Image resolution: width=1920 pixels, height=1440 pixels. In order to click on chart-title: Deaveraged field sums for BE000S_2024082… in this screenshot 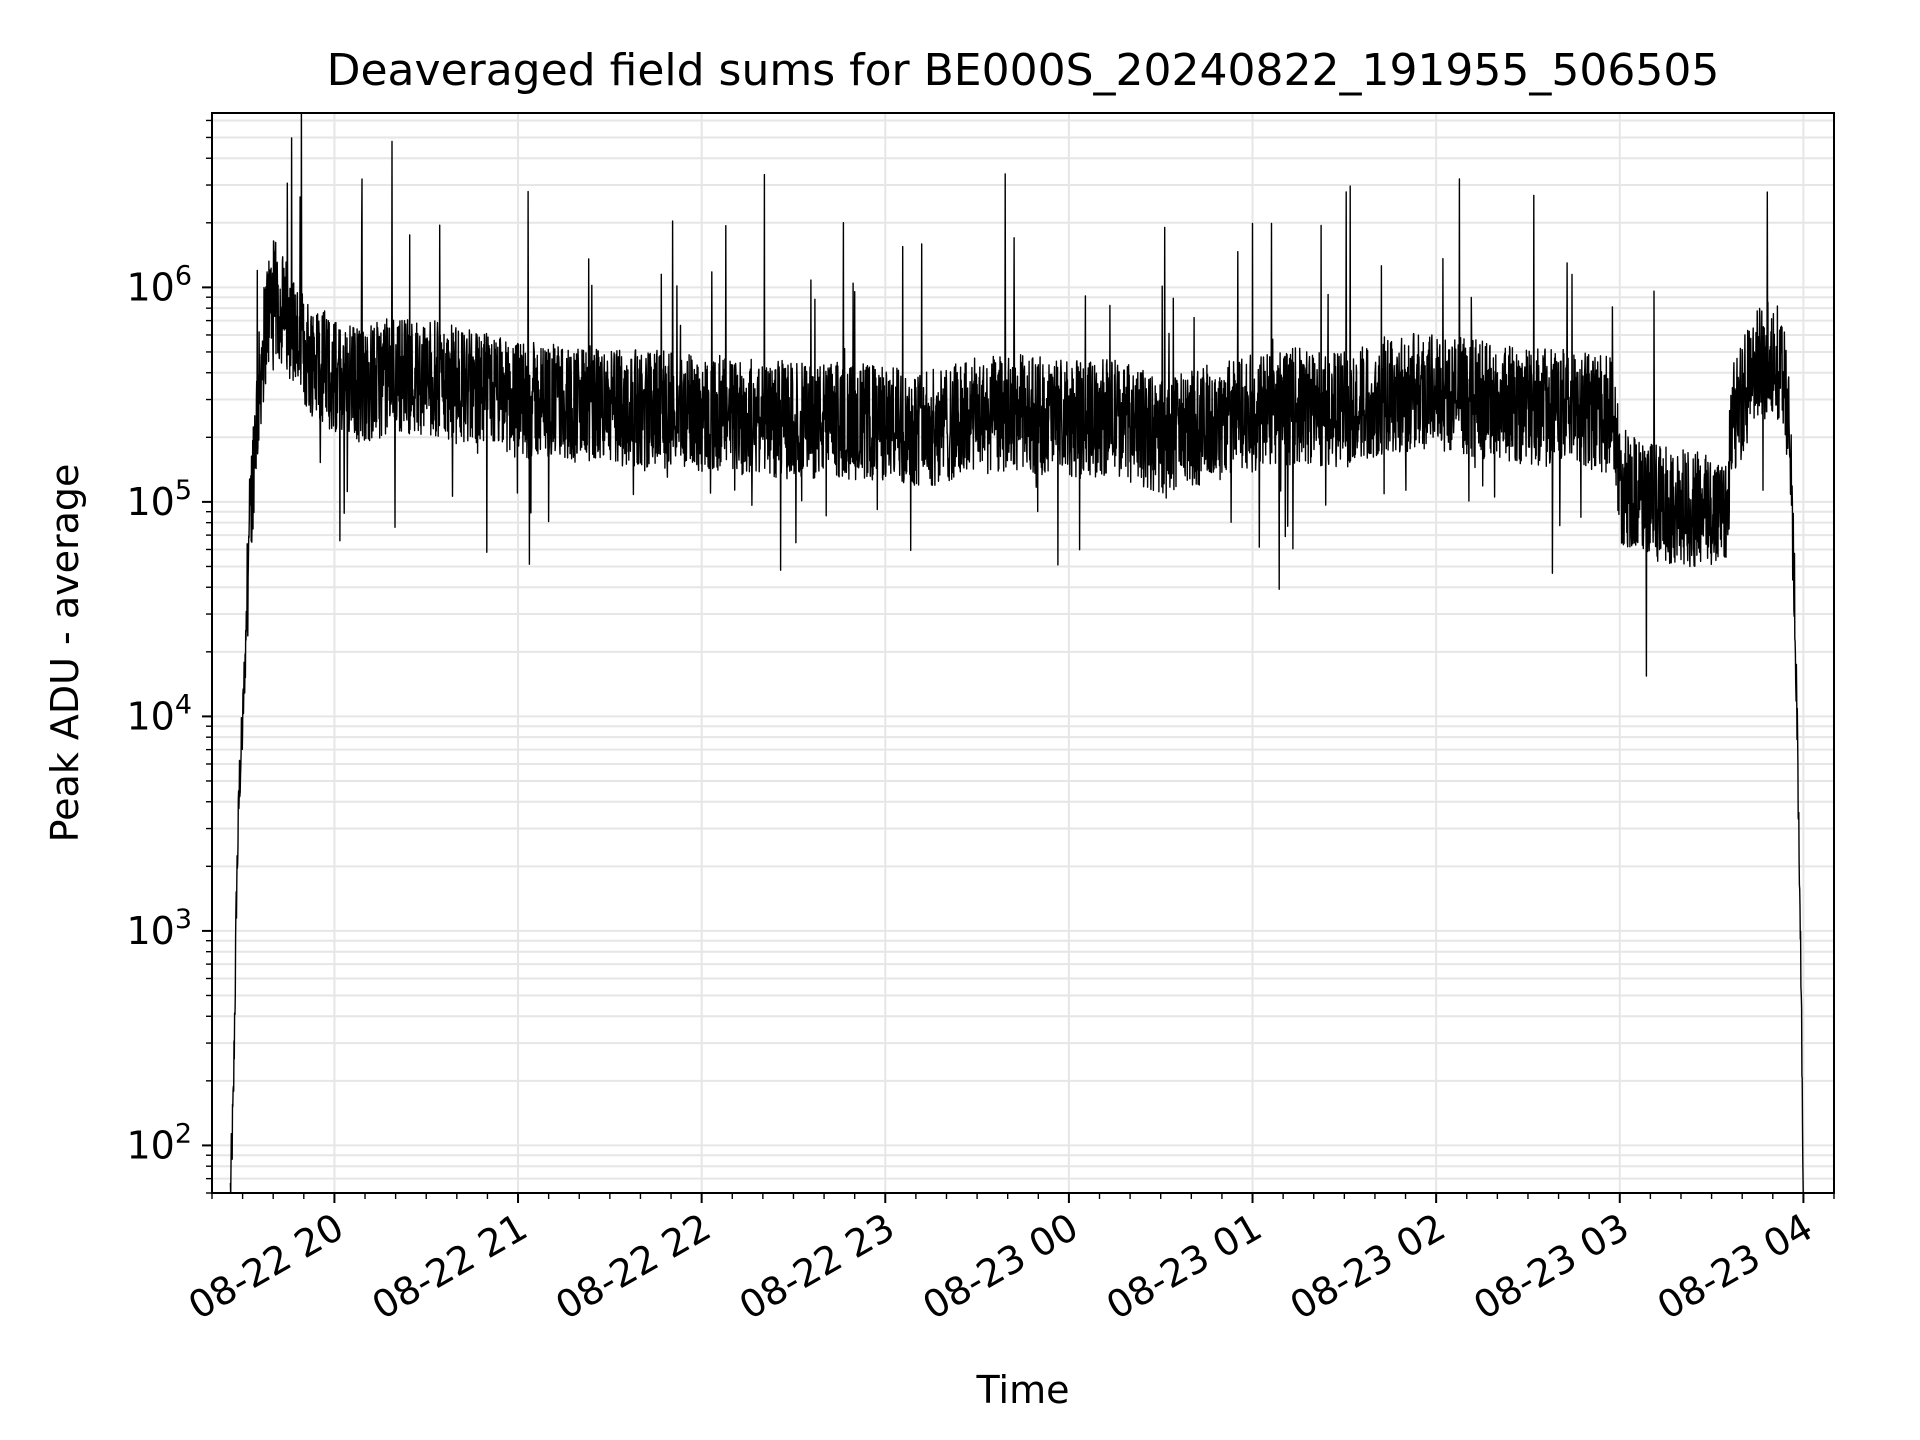, I will do `click(1023, 70)`.